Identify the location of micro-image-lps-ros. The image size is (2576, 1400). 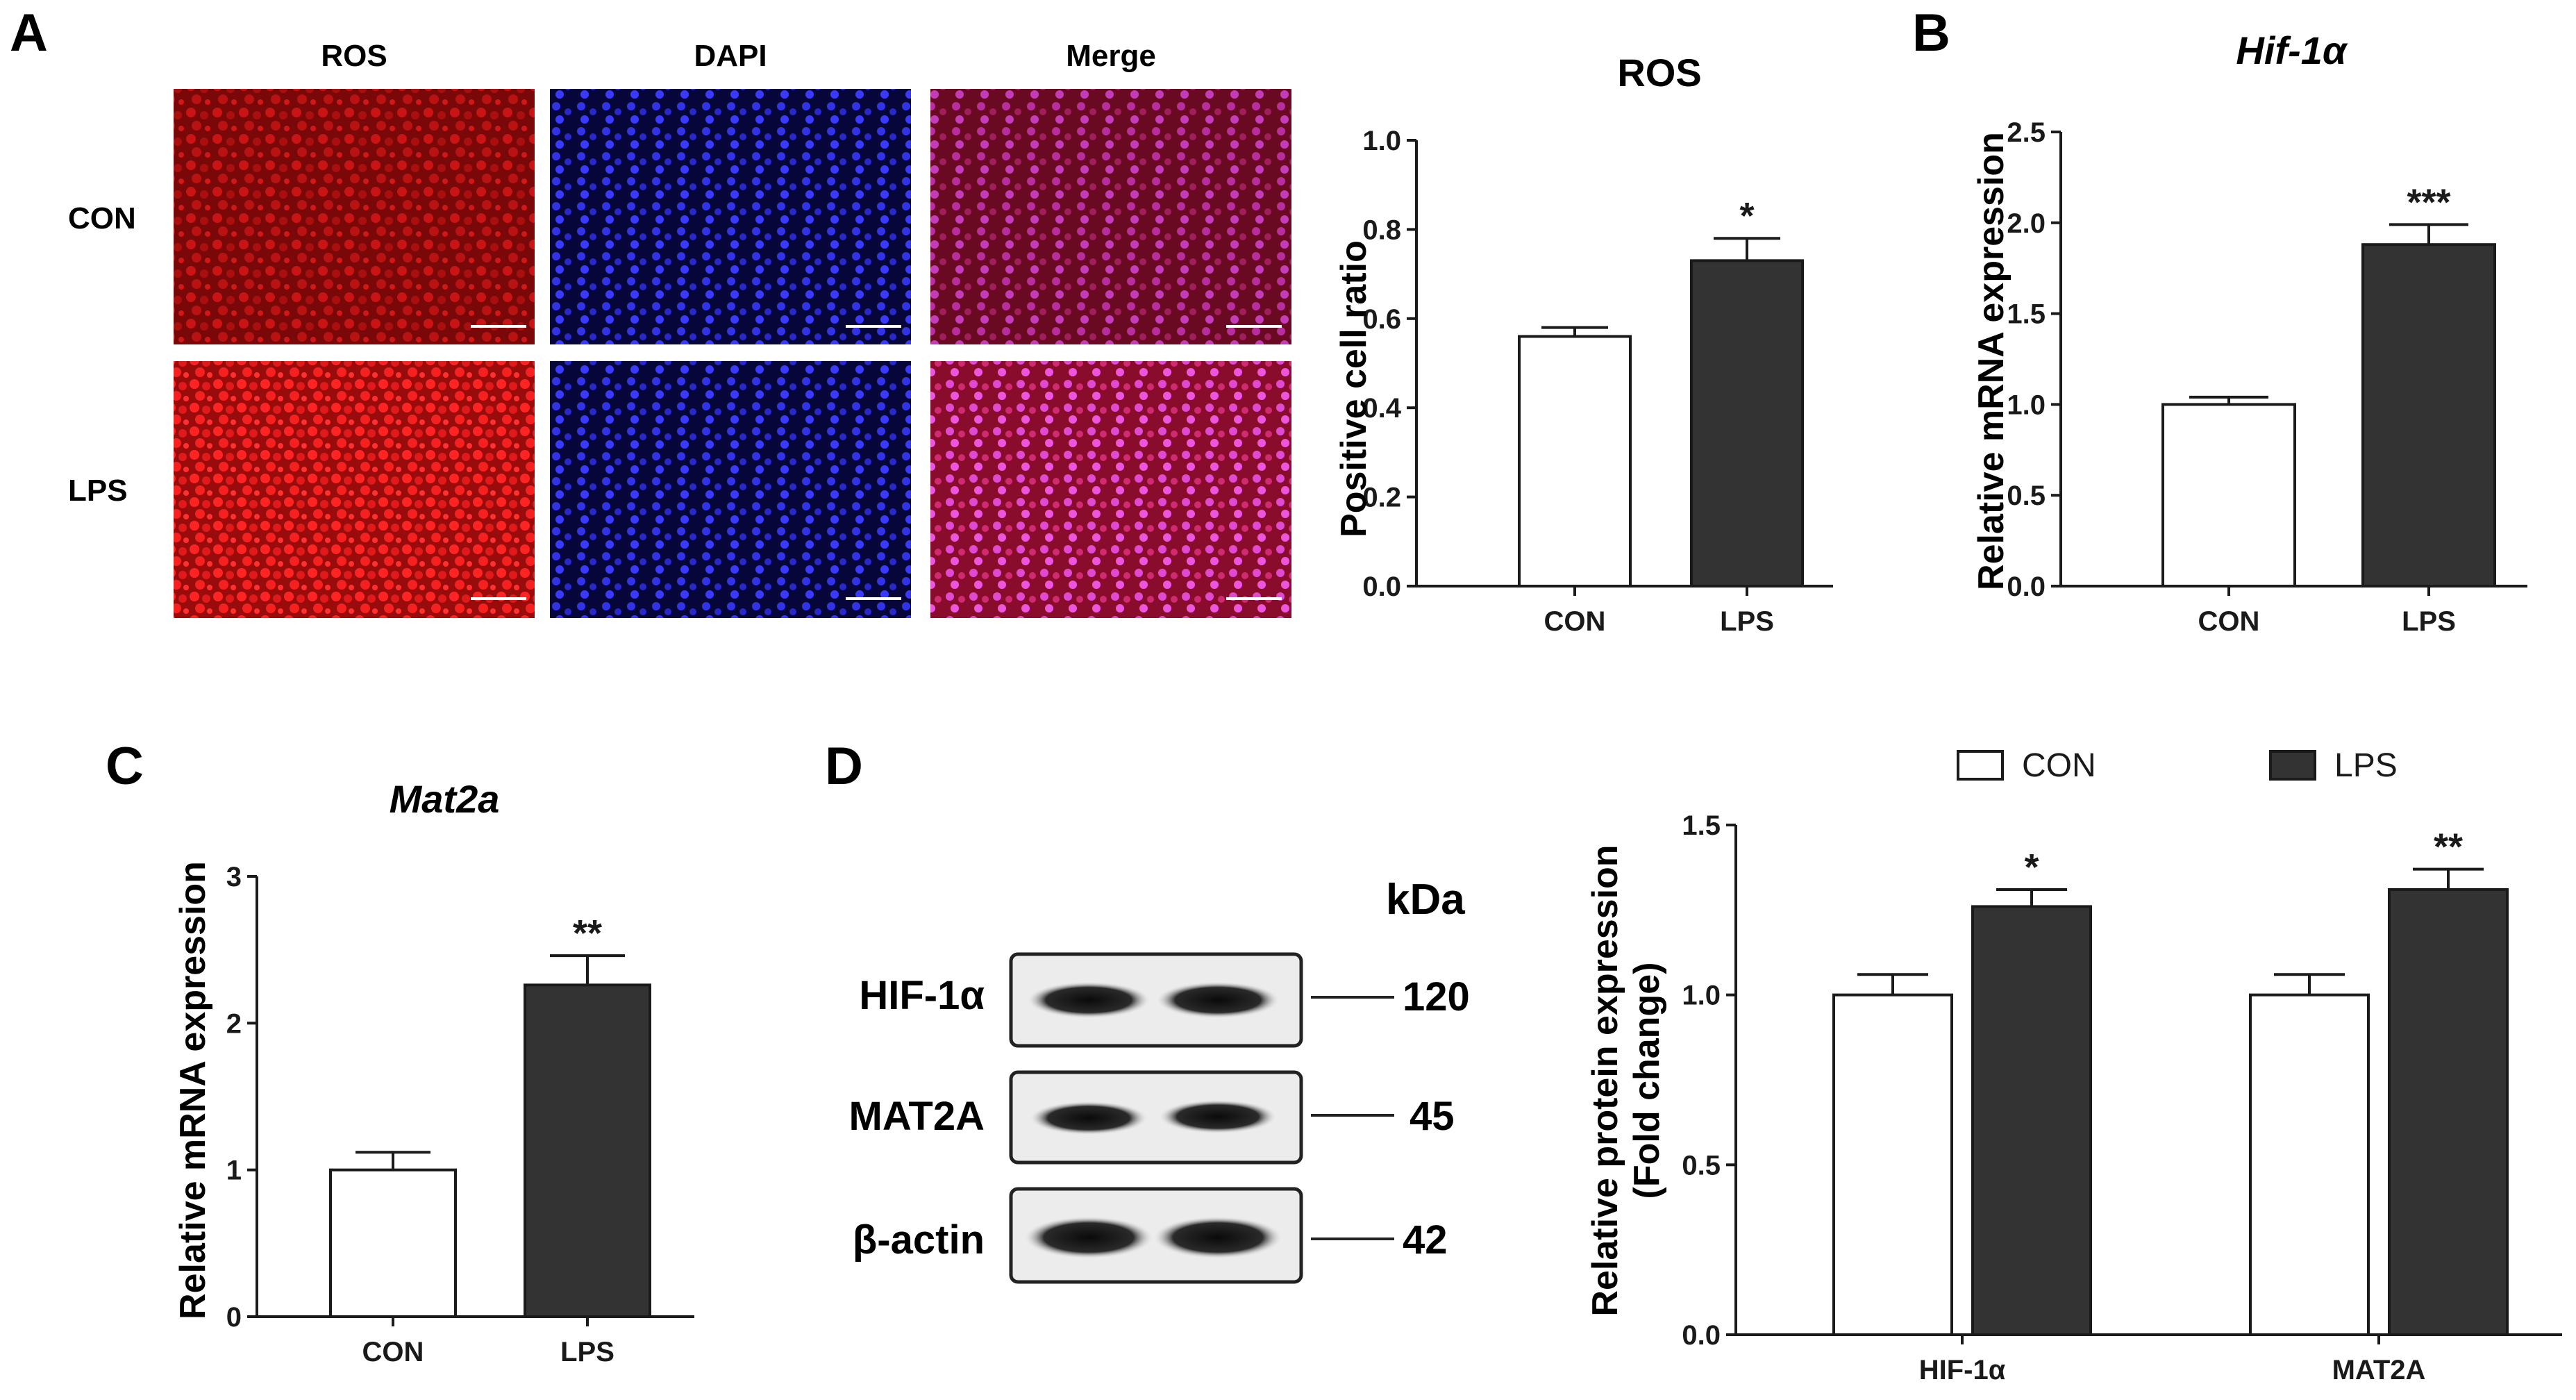
(354, 489).